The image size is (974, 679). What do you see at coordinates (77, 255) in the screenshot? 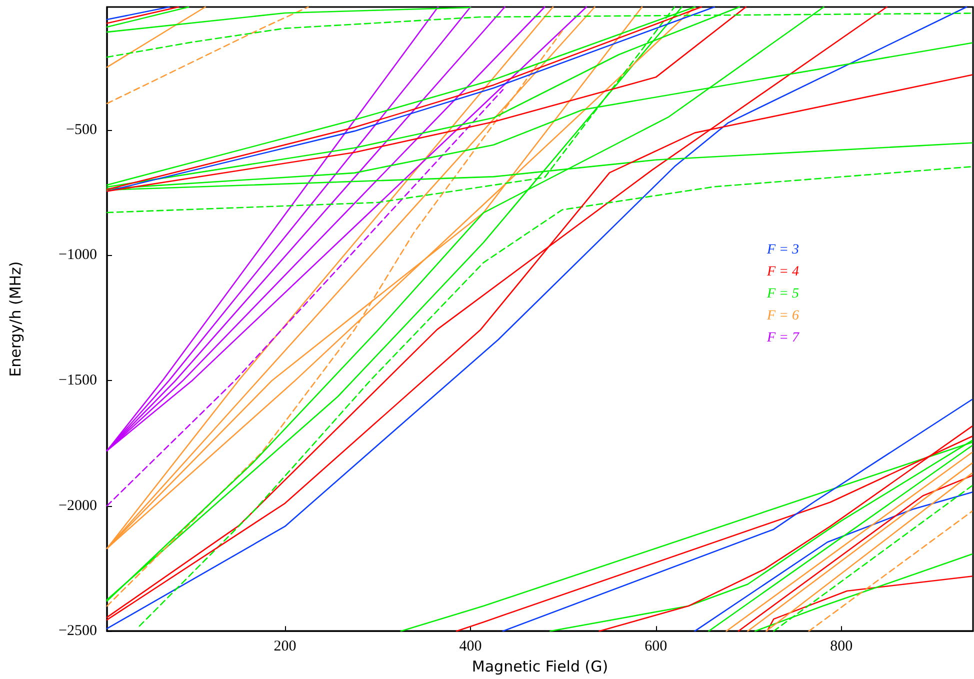
I see `y-tick-label: −1000` at bounding box center [77, 255].